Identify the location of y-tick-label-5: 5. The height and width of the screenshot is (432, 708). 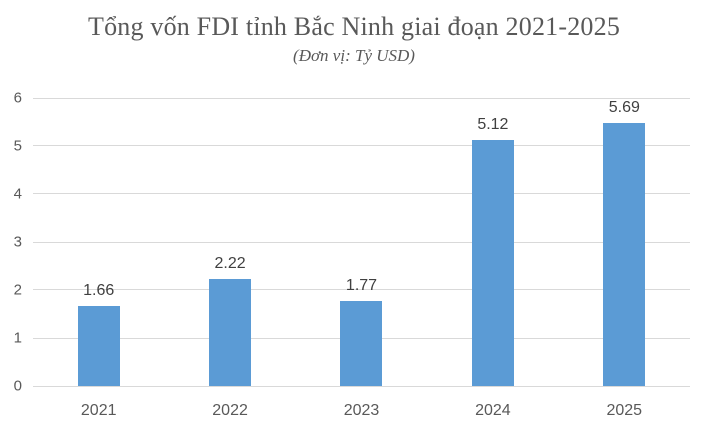
(17, 146).